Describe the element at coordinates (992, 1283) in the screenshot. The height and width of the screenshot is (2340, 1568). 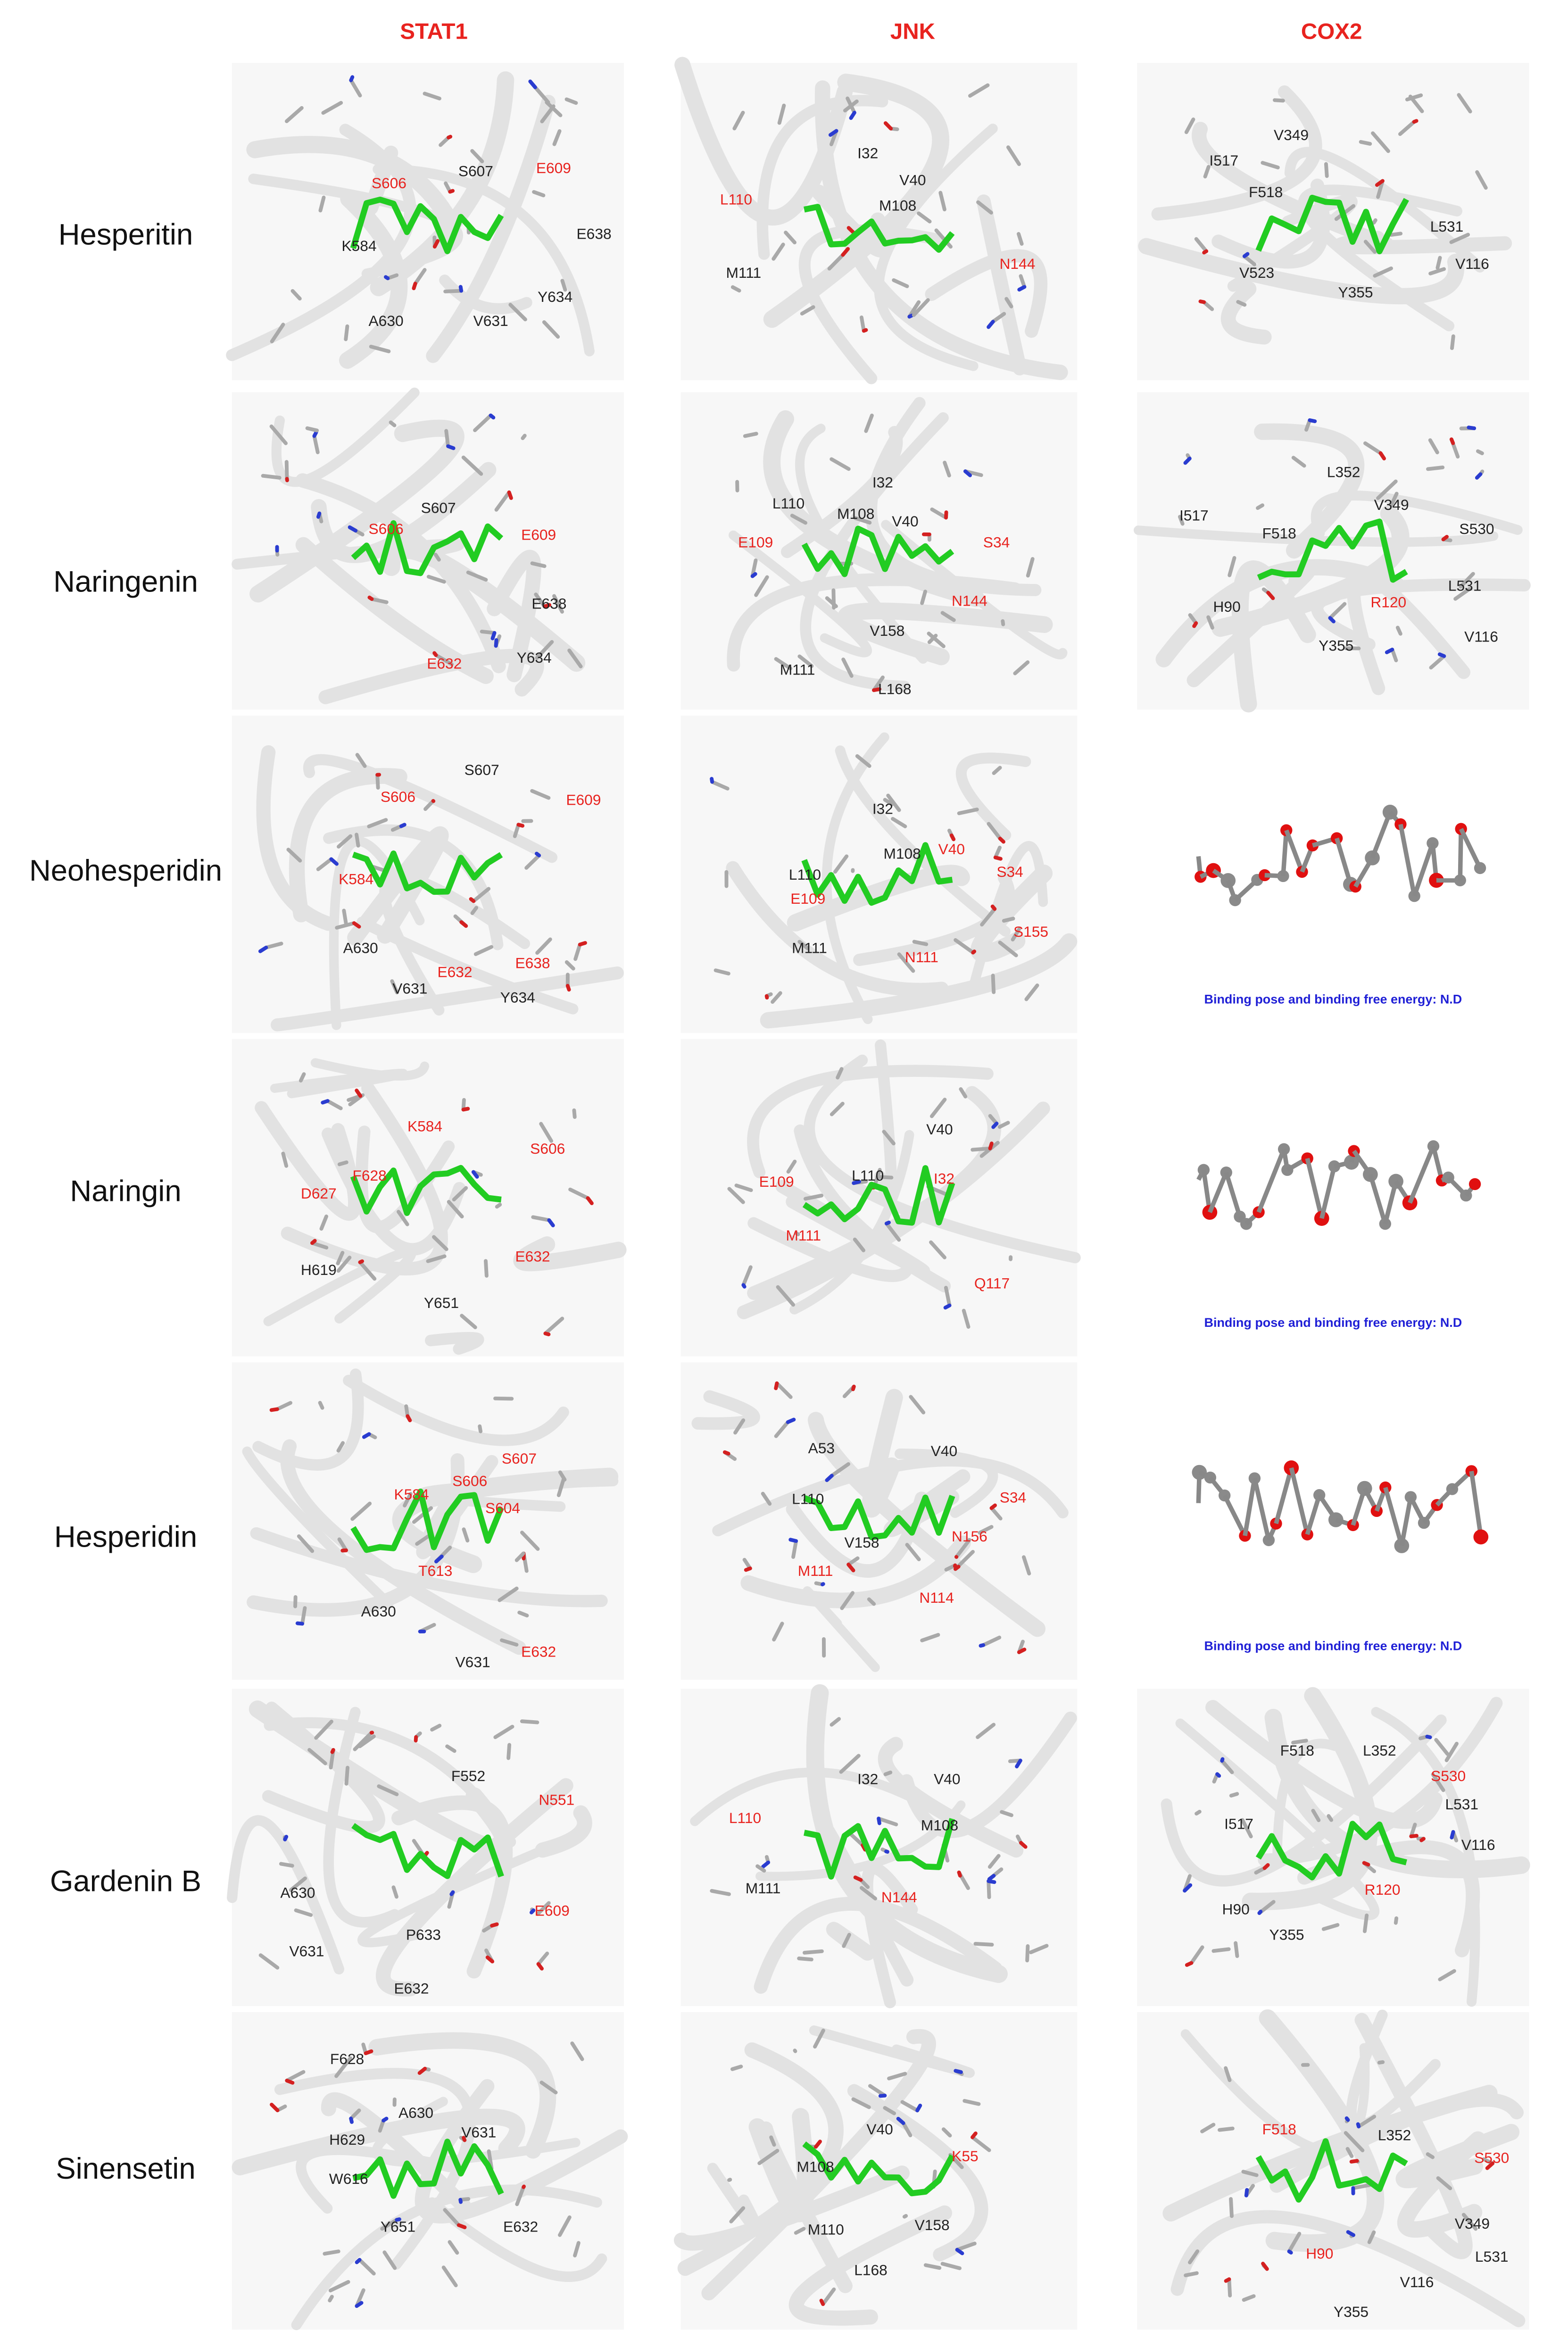
I see `residue-label: Q117` at that location.